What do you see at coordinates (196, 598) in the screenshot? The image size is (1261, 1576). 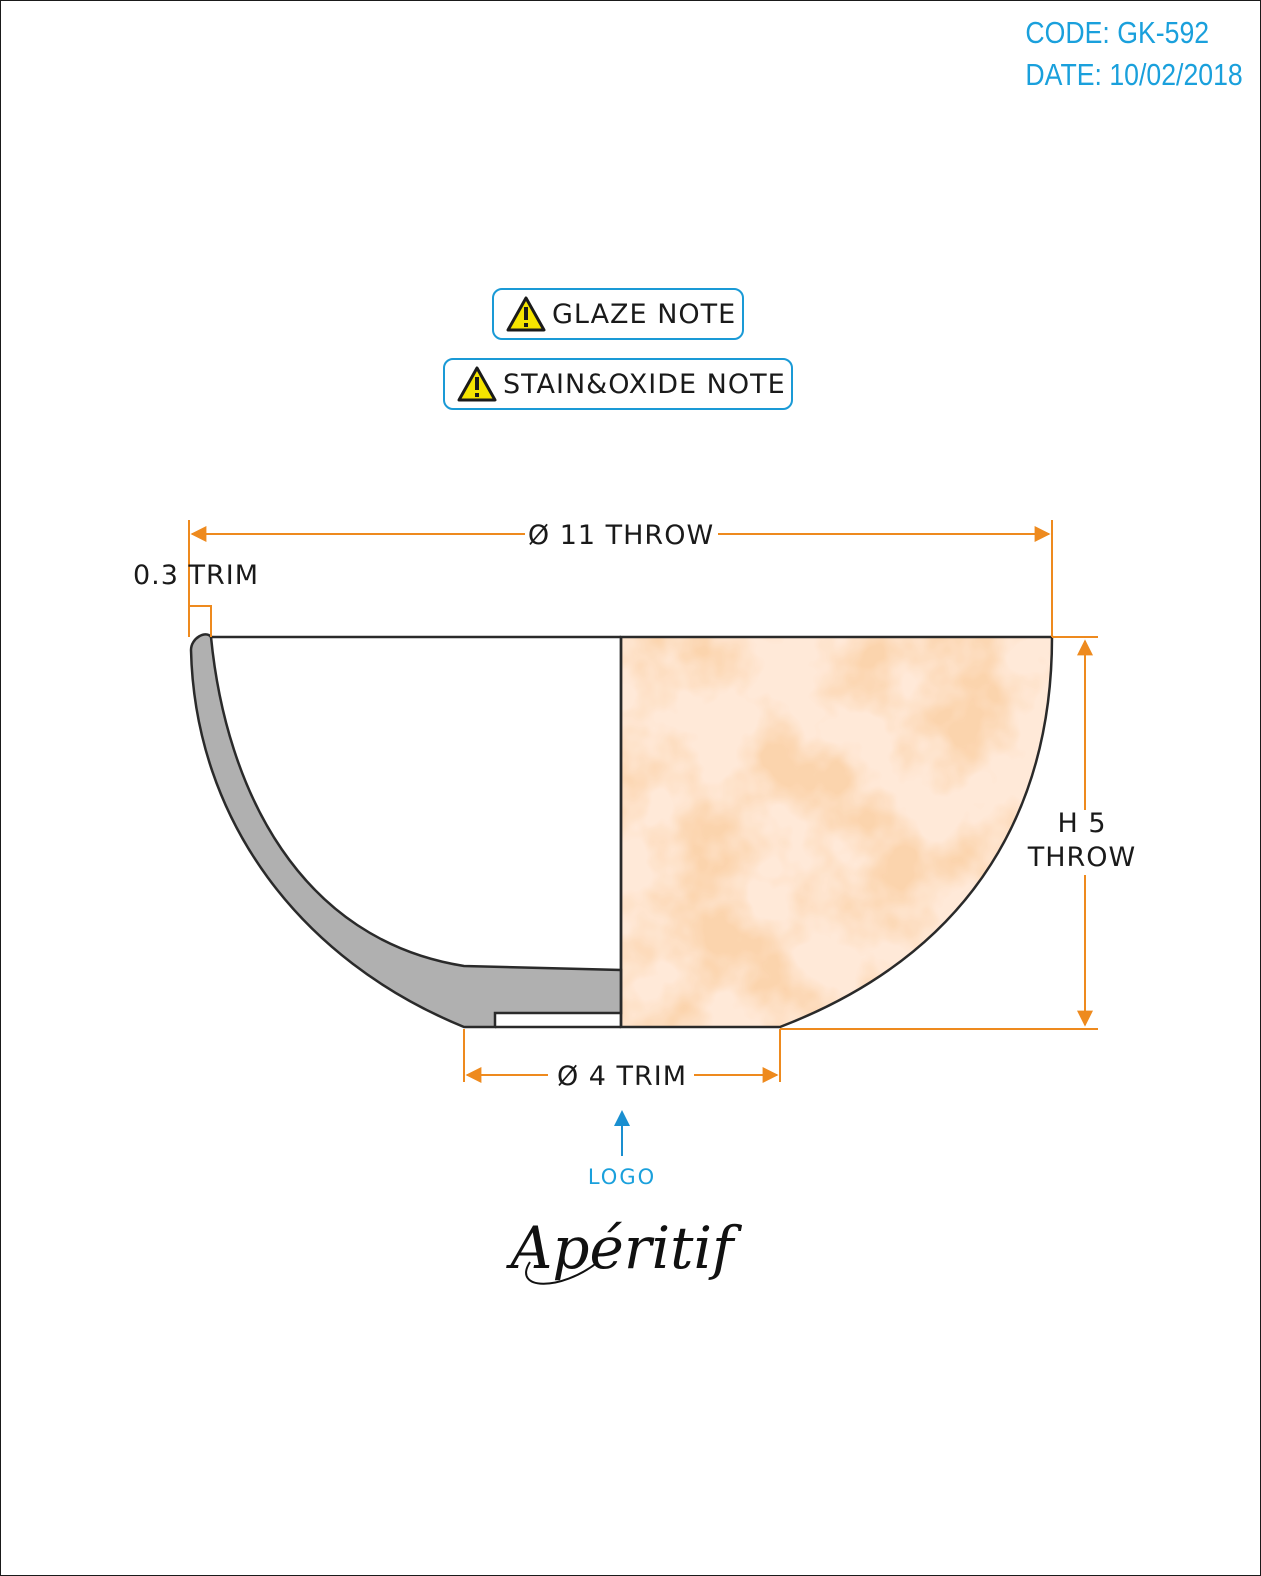 I see `trim-thickness-dimension: 0.3 TRIM` at bounding box center [196, 598].